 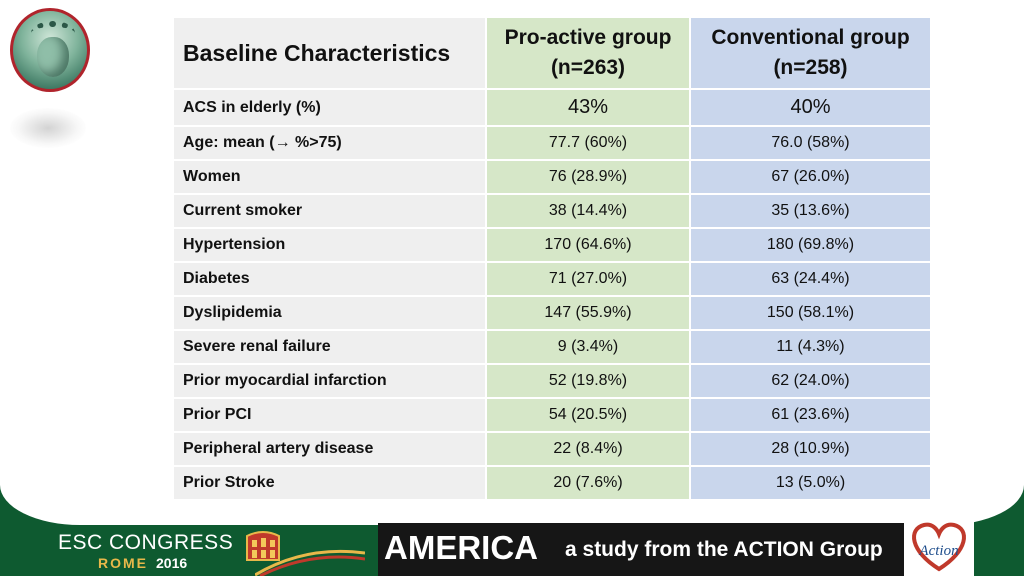 What do you see at coordinates (588, 67) in the screenshot?
I see `header-proactive-n: (n=263)` at bounding box center [588, 67].